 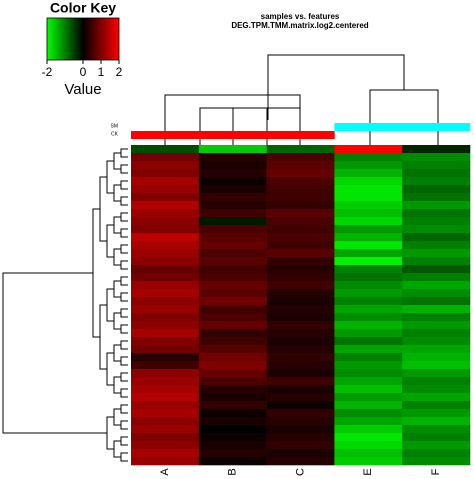 What do you see at coordinates (82, 89) in the screenshot?
I see `color-key-label: Value` at bounding box center [82, 89].